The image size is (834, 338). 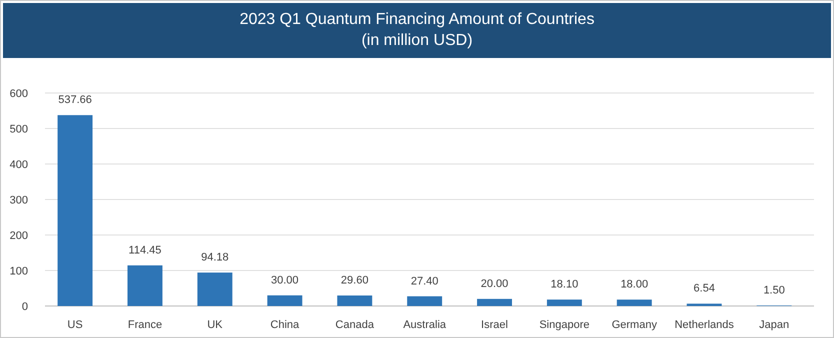 I want to click on y-tick-label: 300, so click(x=19, y=200).